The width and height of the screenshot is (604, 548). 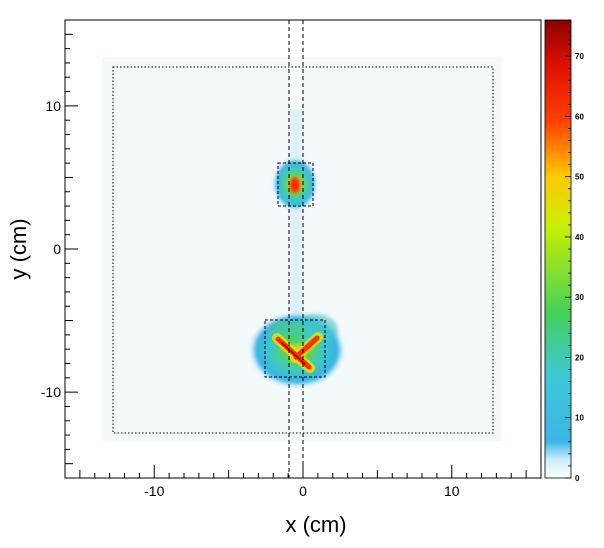 I want to click on x-axis: -10 0 10, so click(x=303, y=482).